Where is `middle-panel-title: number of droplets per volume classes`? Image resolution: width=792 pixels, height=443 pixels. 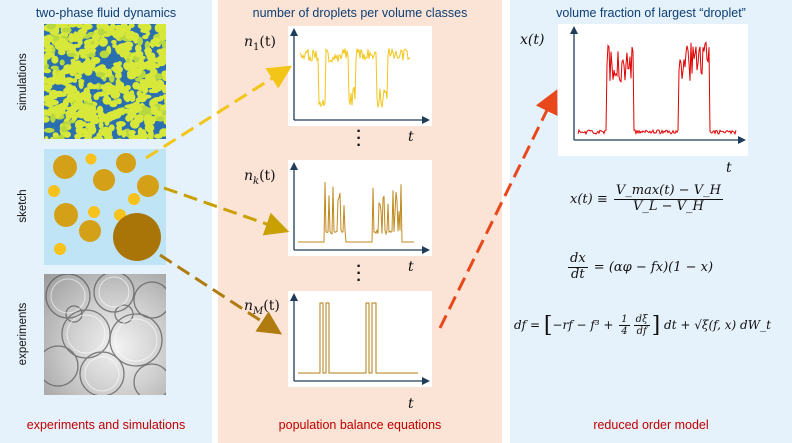 middle-panel-title: number of droplets per volume classes is located at coordinates (360, 13).